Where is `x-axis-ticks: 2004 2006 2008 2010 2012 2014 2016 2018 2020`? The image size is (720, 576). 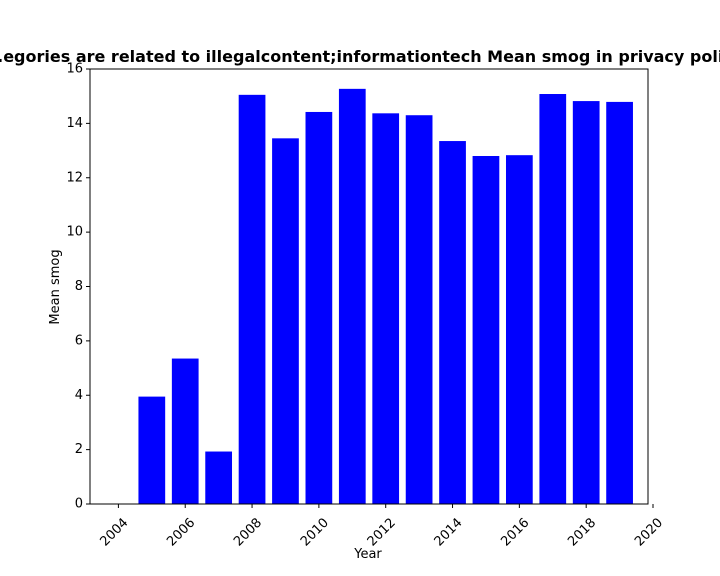
x-axis-ticks: 2004 2006 2008 2010 2012 2014 2016 2018 2020 is located at coordinates (381, 526).